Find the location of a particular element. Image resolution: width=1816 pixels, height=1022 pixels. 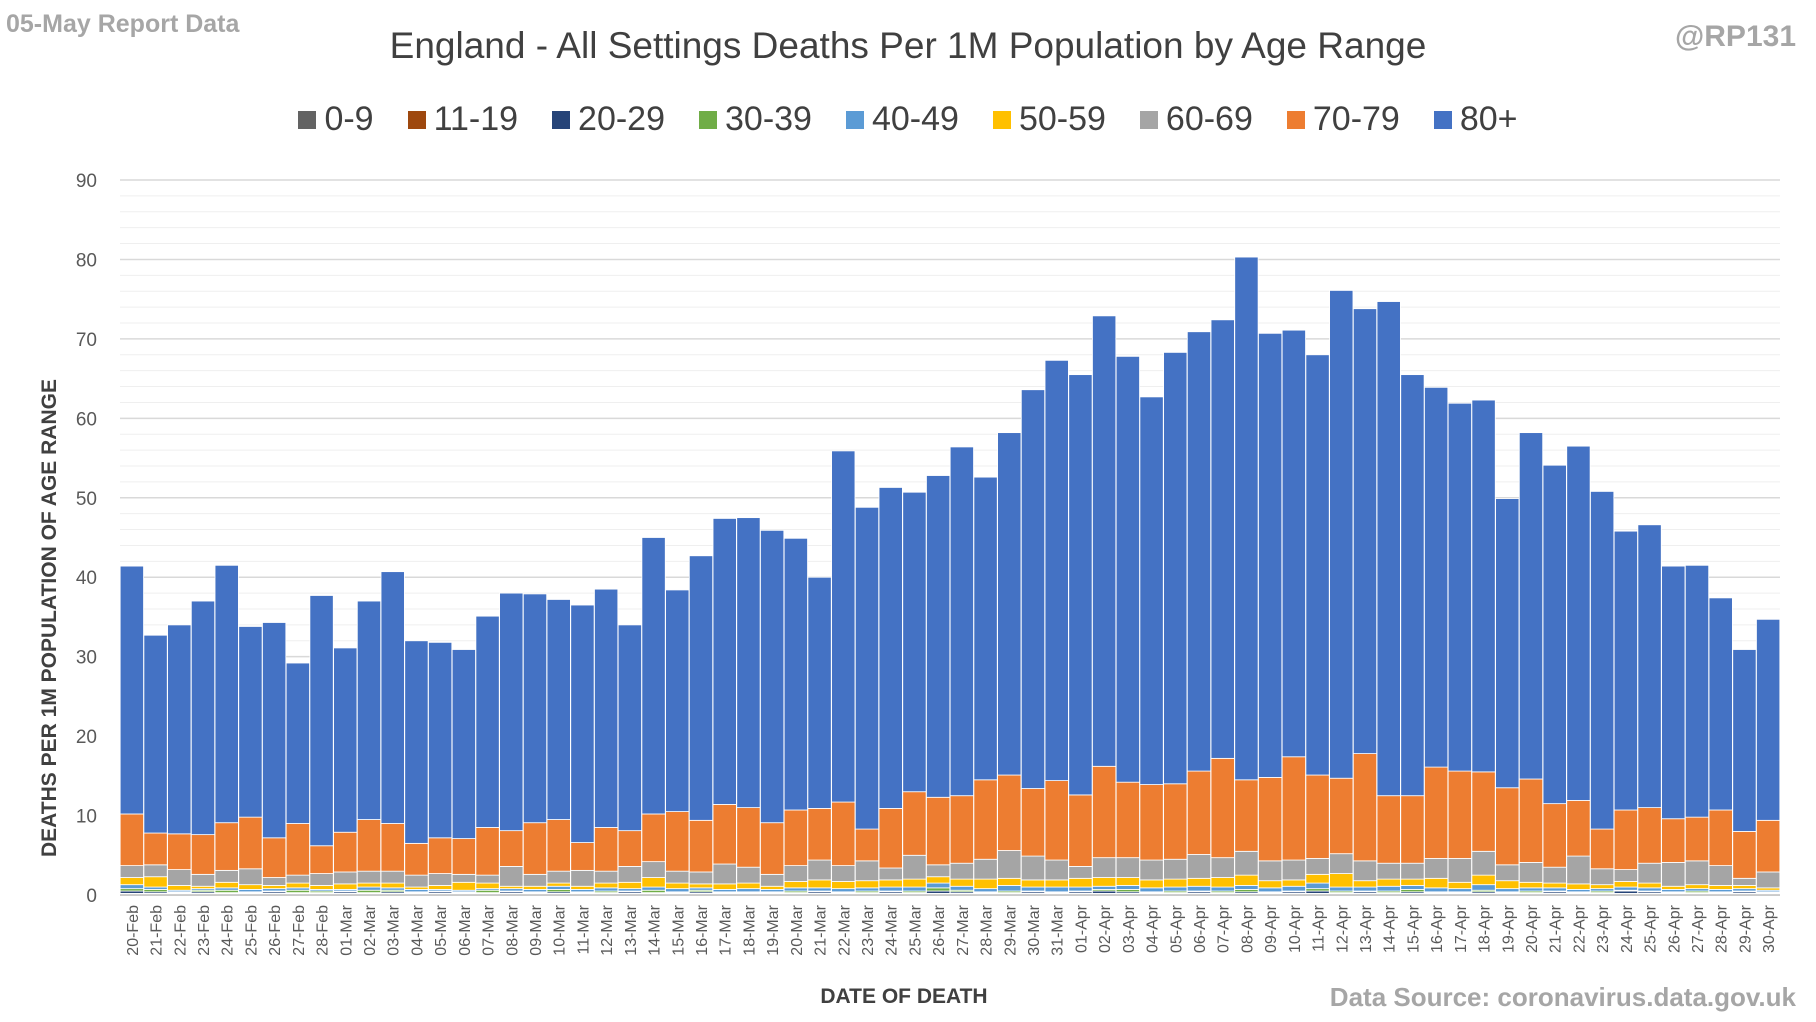

legend-item: 60-69 is located at coordinates (1196, 119).